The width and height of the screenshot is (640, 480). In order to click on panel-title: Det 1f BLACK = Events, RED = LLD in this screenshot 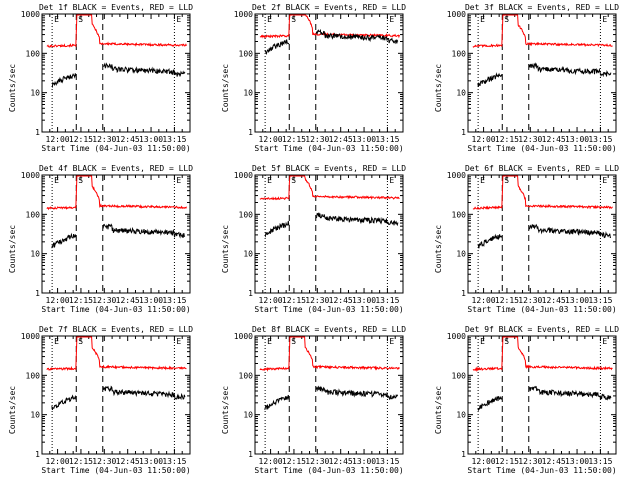, I will do `click(116, 7)`.